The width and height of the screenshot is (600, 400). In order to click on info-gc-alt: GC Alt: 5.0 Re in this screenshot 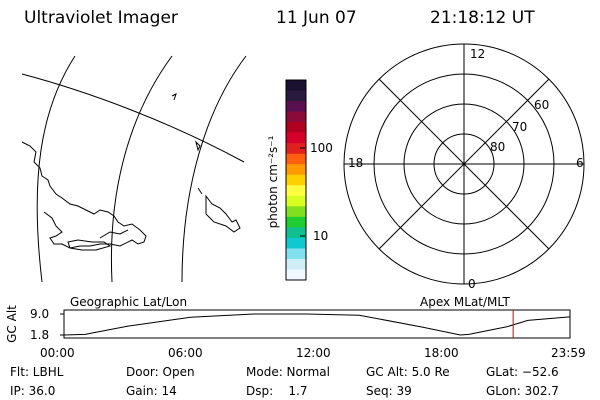, I will do `click(408, 372)`.